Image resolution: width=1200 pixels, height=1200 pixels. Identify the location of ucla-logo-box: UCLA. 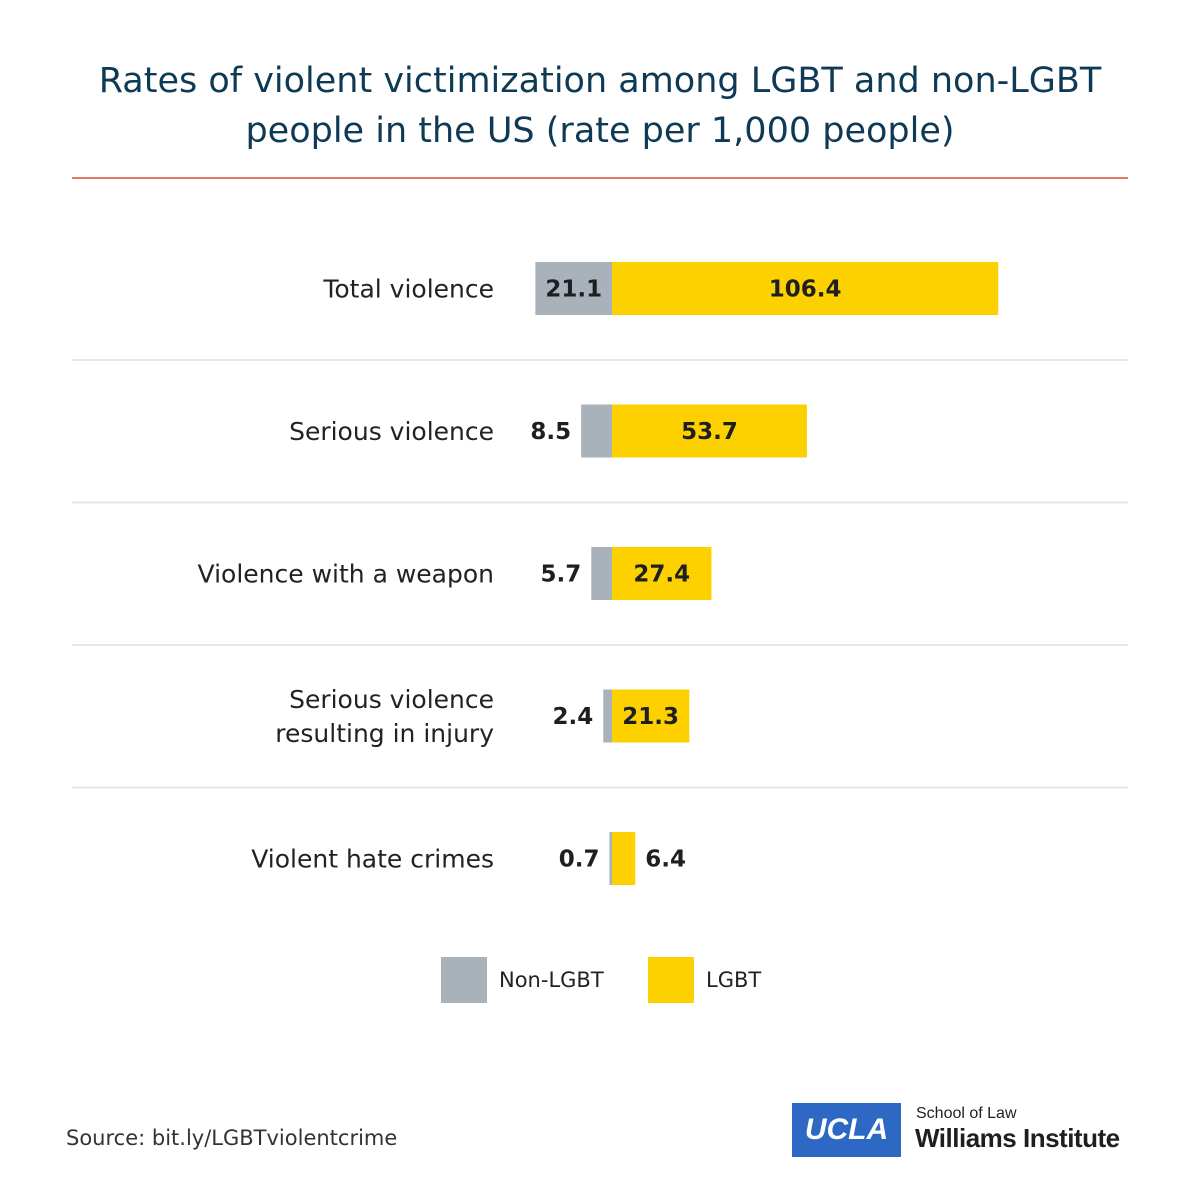
(846, 1130).